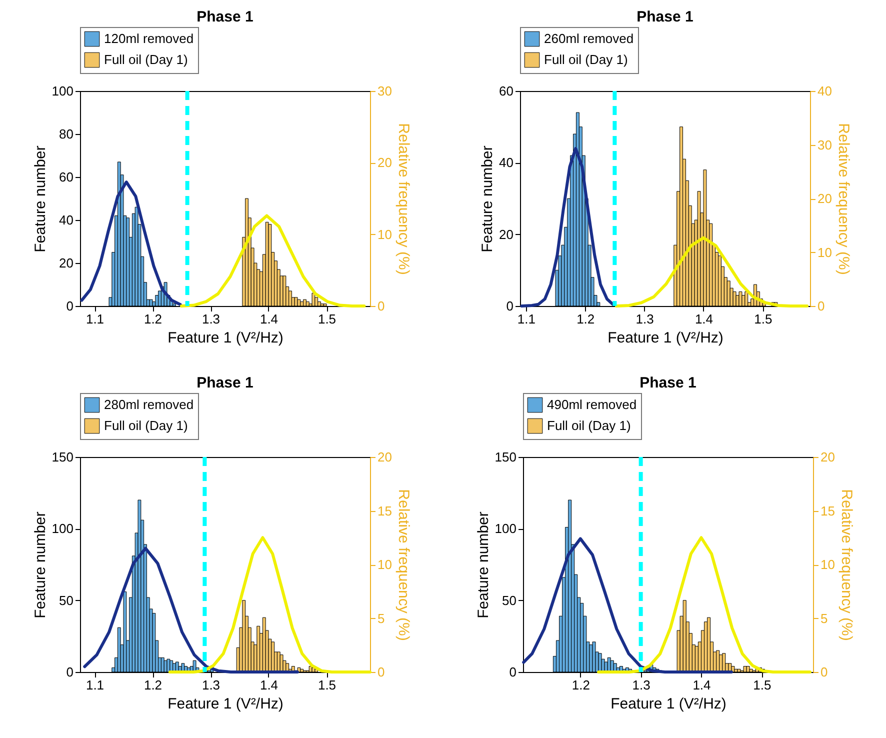 The image size is (886, 738). I want to click on legend-label: 120ml removed, so click(149, 38).